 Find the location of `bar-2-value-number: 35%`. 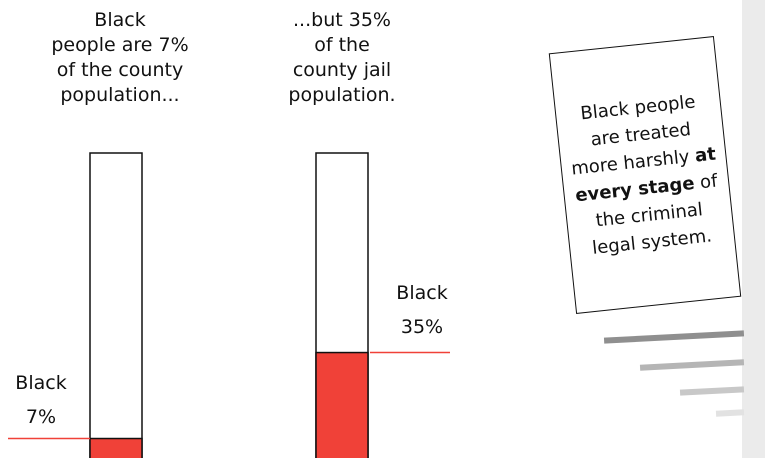

bar-2-value-number: 35% is located at coordinates (422, 327).